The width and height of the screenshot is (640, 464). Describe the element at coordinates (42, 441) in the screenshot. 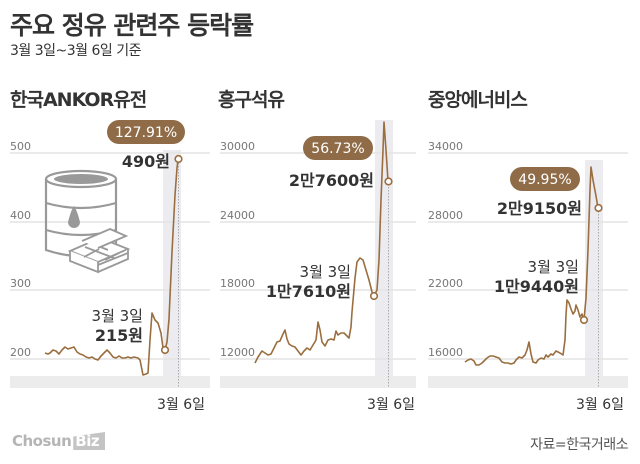

I see `logo-text: Chosun` at that location.